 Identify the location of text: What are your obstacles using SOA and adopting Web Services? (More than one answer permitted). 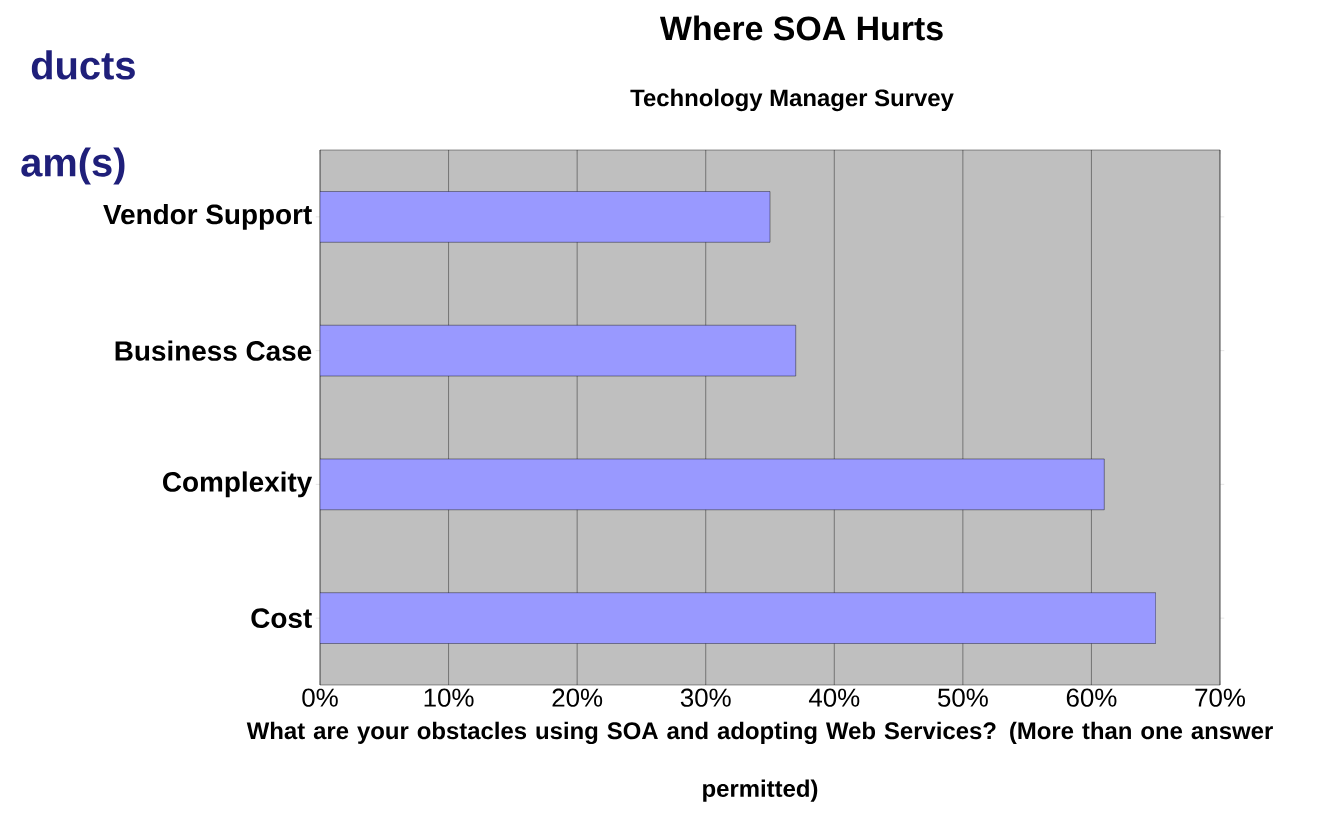
(759, 761).